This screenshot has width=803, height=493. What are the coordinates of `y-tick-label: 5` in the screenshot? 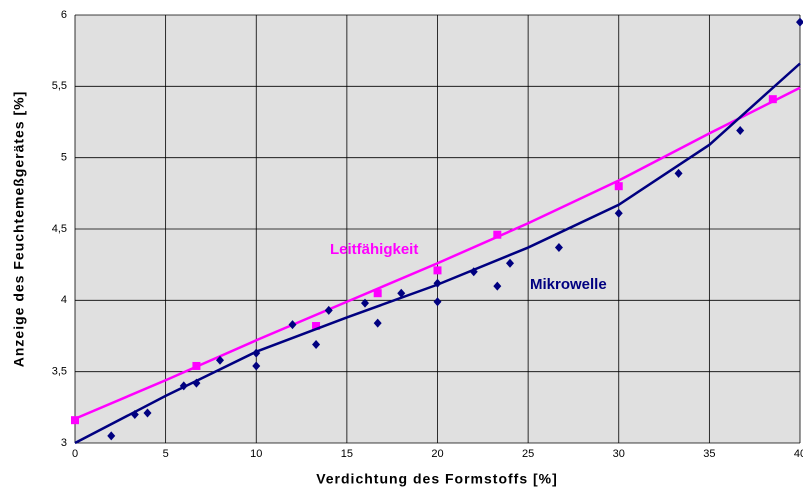 It's located at (64, 158).